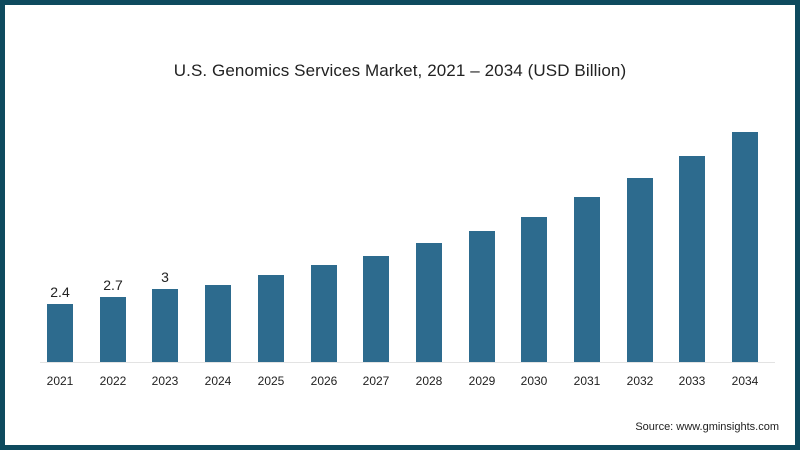 This screenshot has height=450, width=800. What do you see at coordinates (534, 289) in the screenshot?
I see `bar-2030` at bounding box center [534, 289].